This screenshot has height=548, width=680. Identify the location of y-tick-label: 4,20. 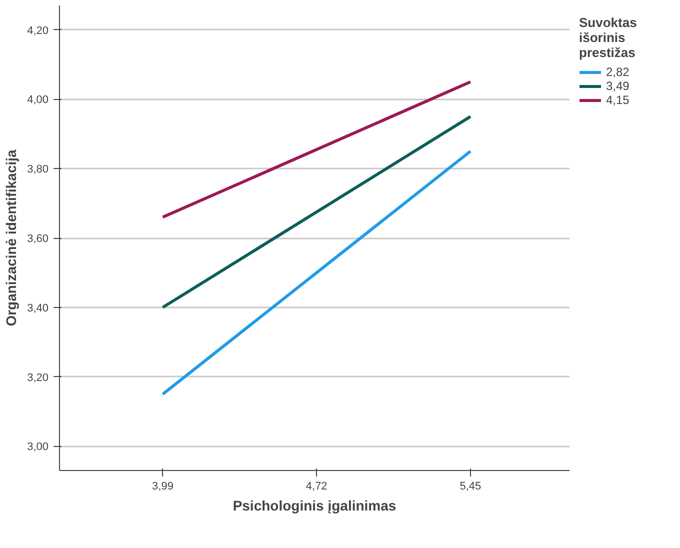
(38, 30).